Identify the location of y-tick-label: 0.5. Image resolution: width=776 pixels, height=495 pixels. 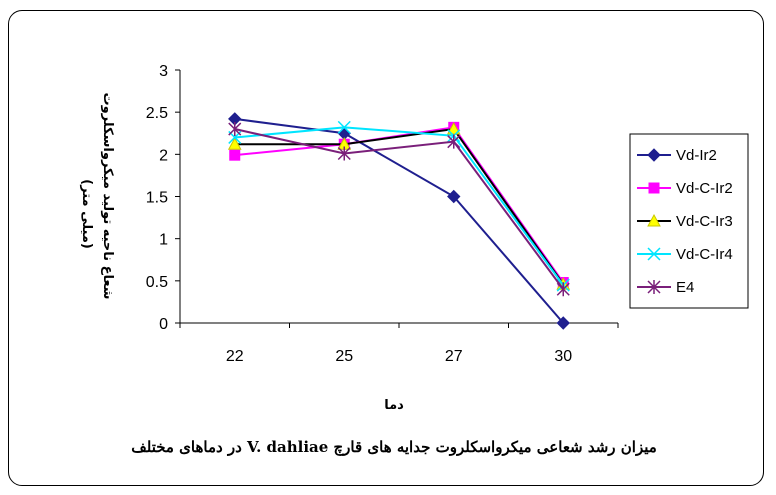
(157, 282).